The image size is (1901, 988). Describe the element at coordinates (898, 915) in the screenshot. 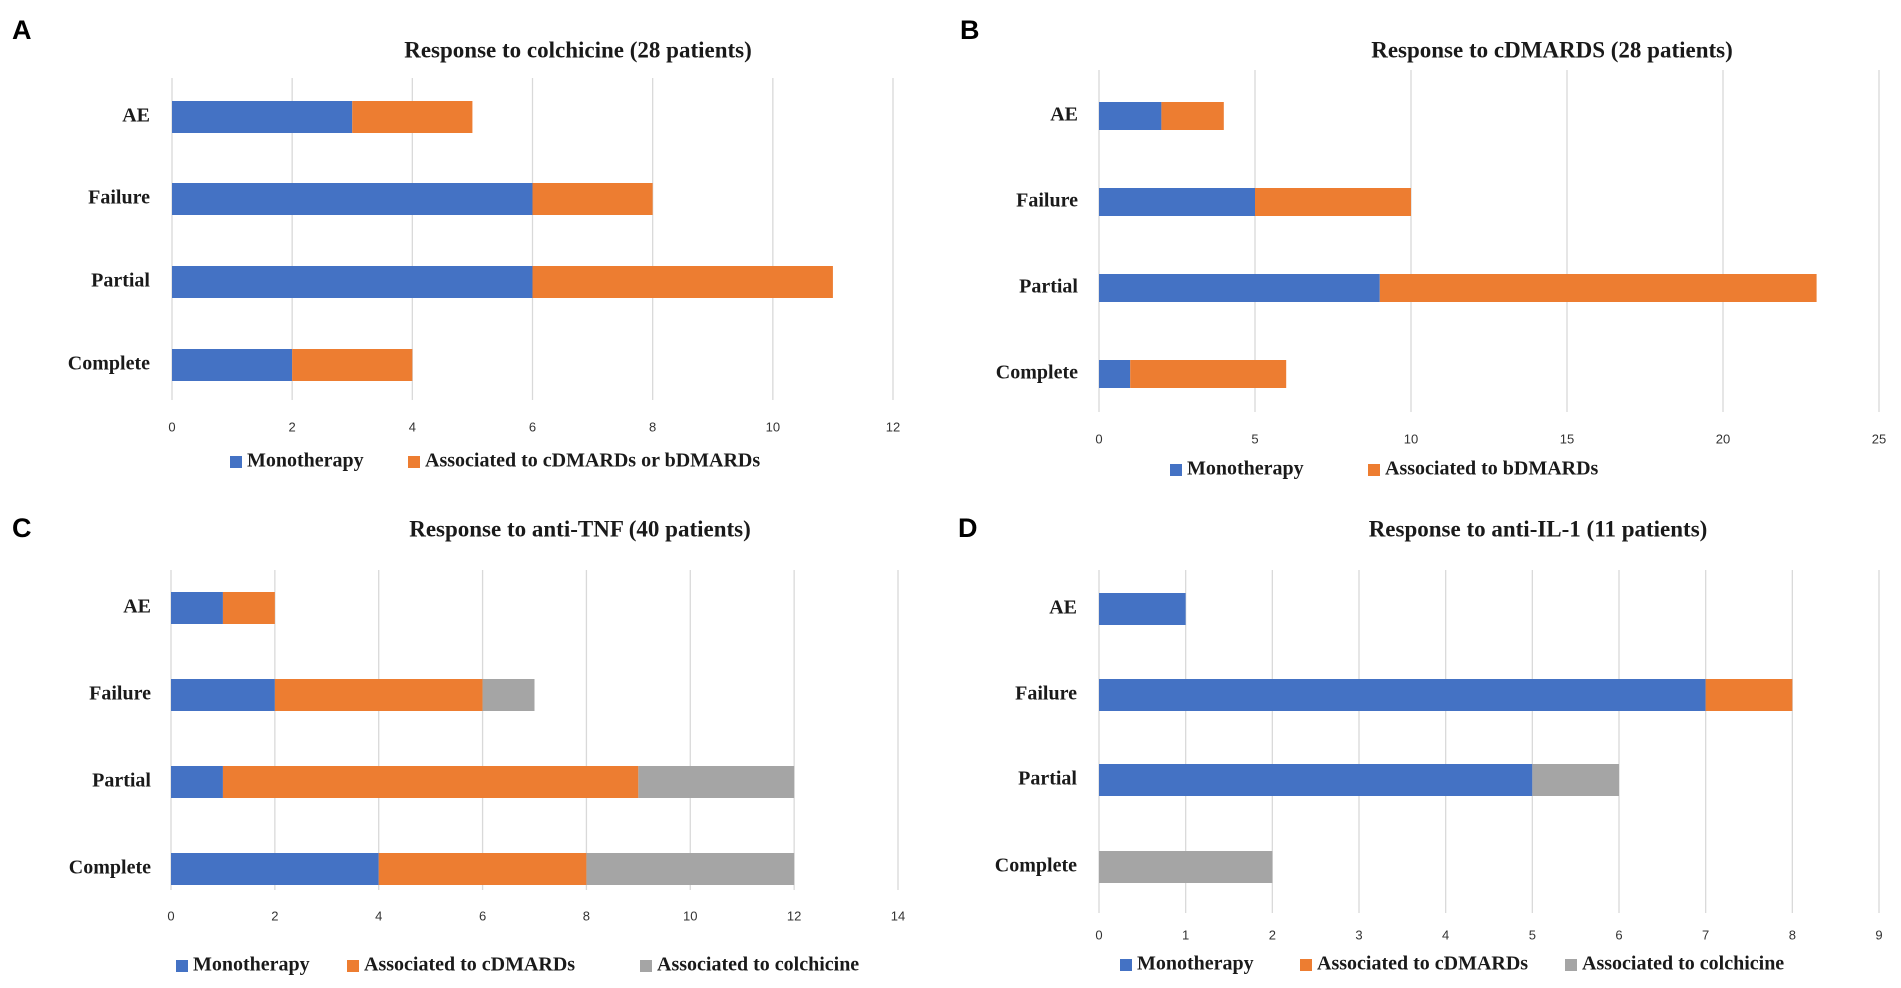

I see `x-tick-label: 14` at that location.